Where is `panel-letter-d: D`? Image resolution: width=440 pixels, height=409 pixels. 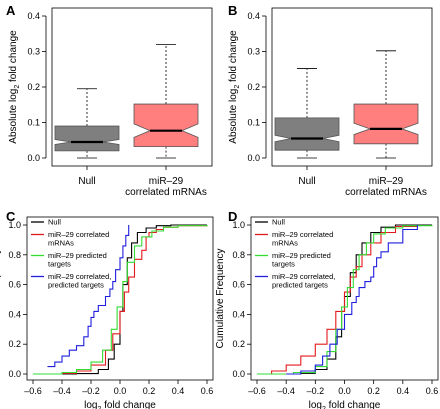 panel-letter-d: D is located at coordinates (232, 216).